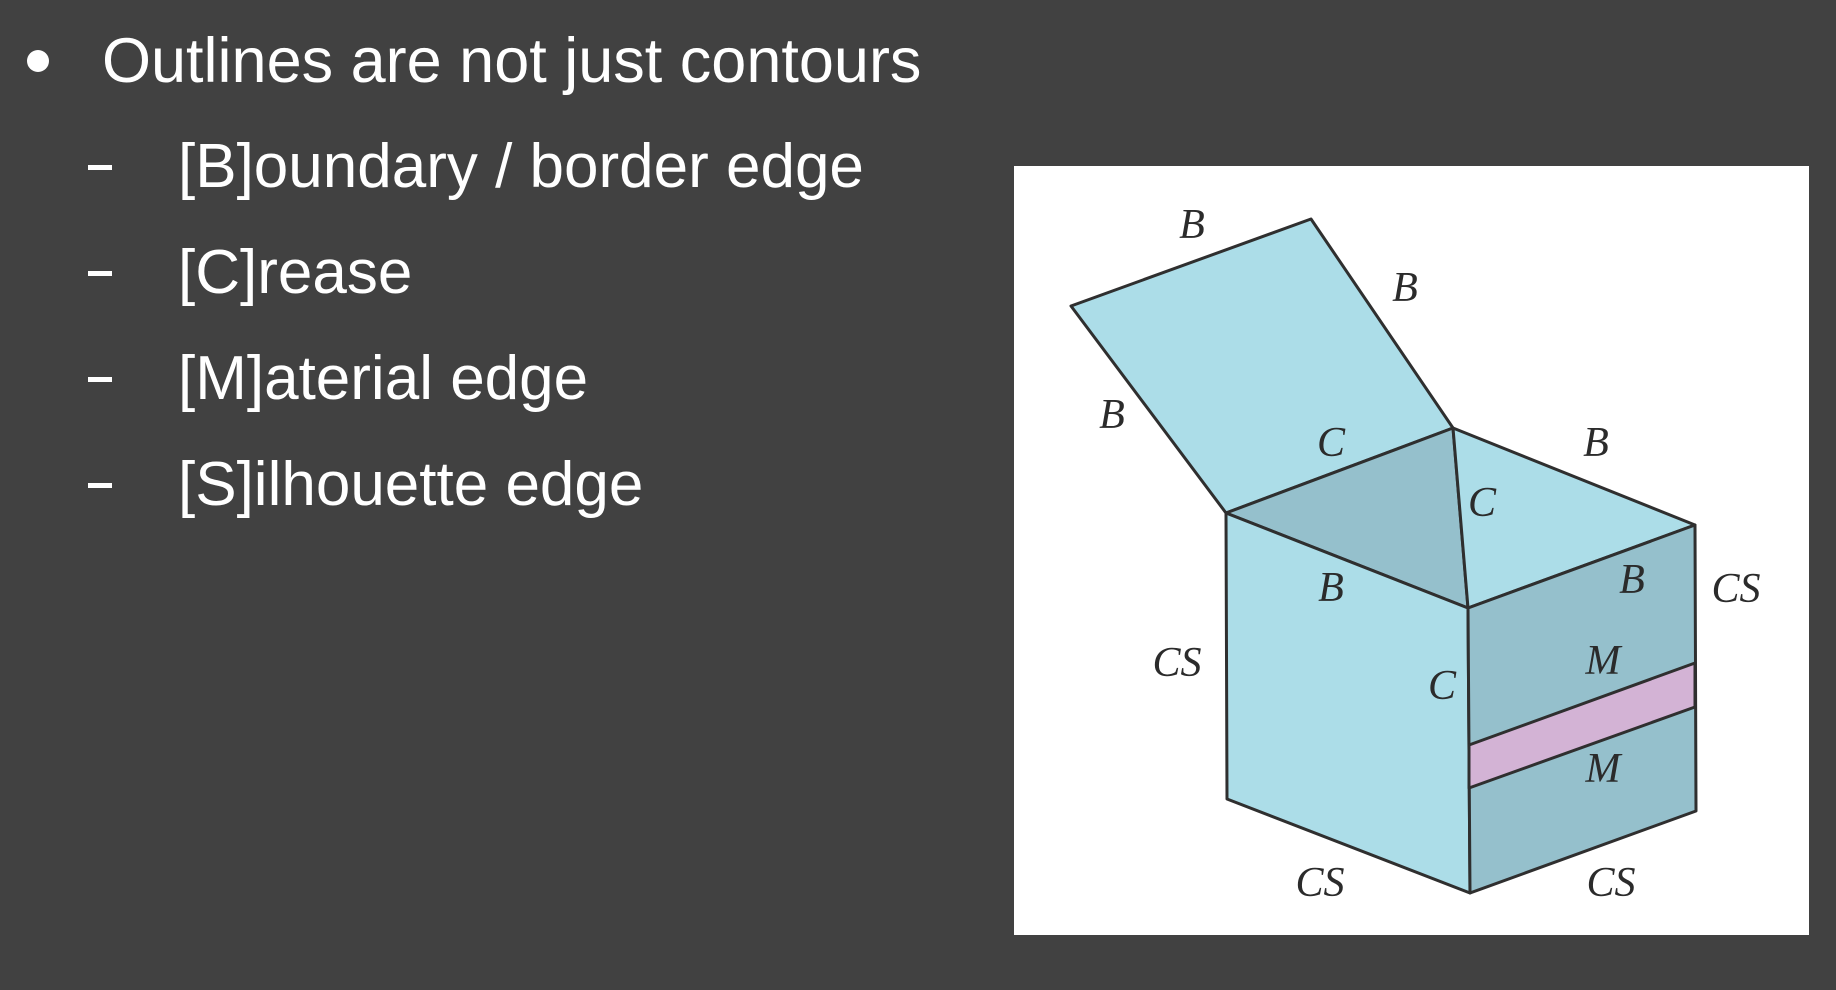 This screenshot has width=1836, height=990. I want to click on label-lid-left: B, so click(1112, 415).